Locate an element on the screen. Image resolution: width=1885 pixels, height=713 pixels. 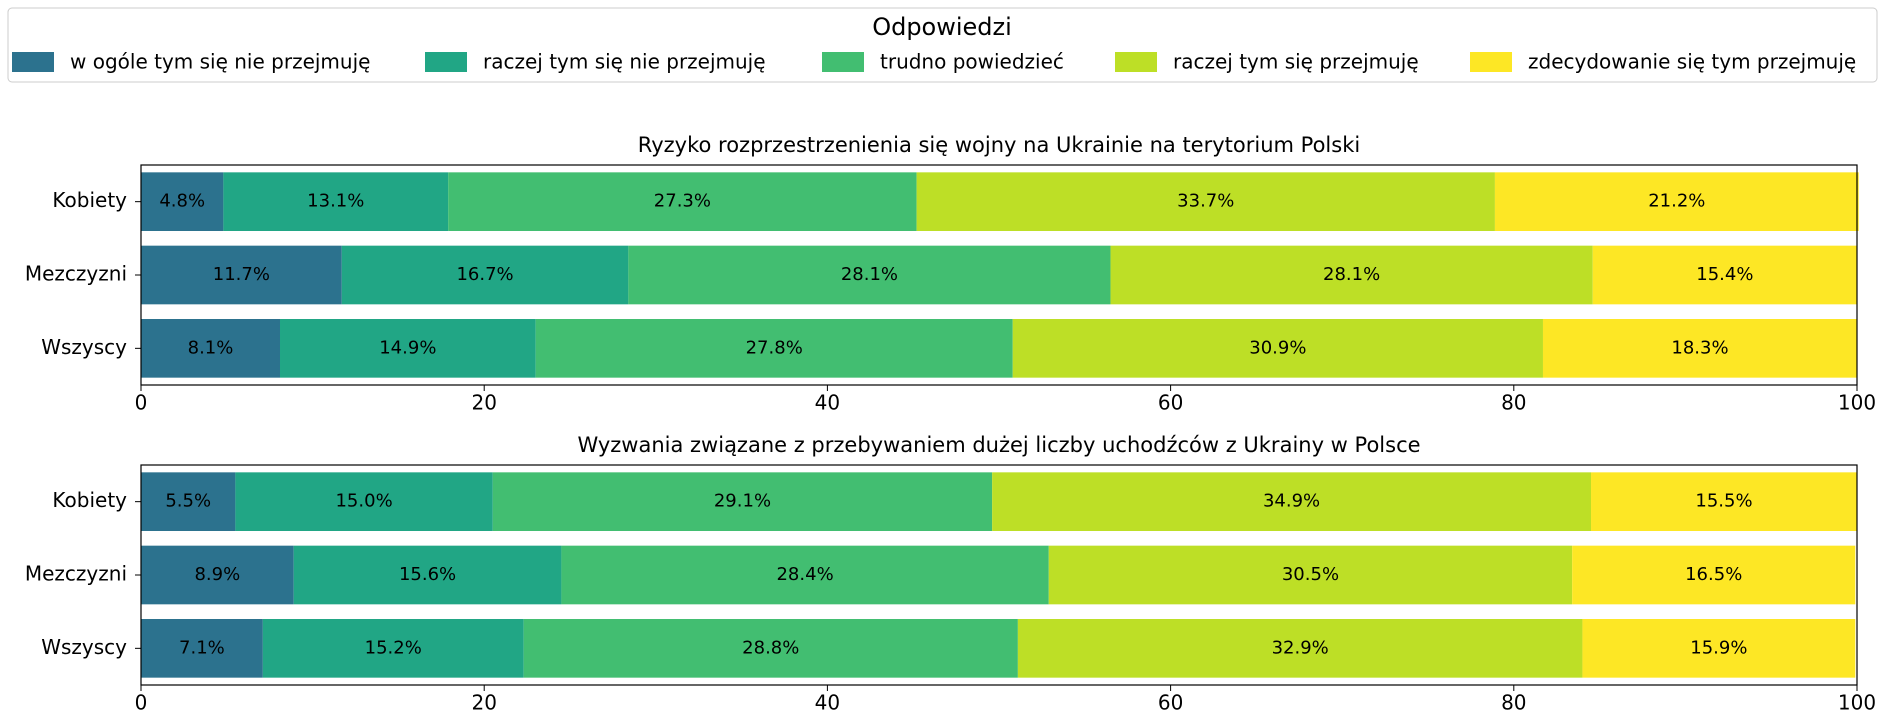
value-label: 11.7% is located at coordinates (241, 274).